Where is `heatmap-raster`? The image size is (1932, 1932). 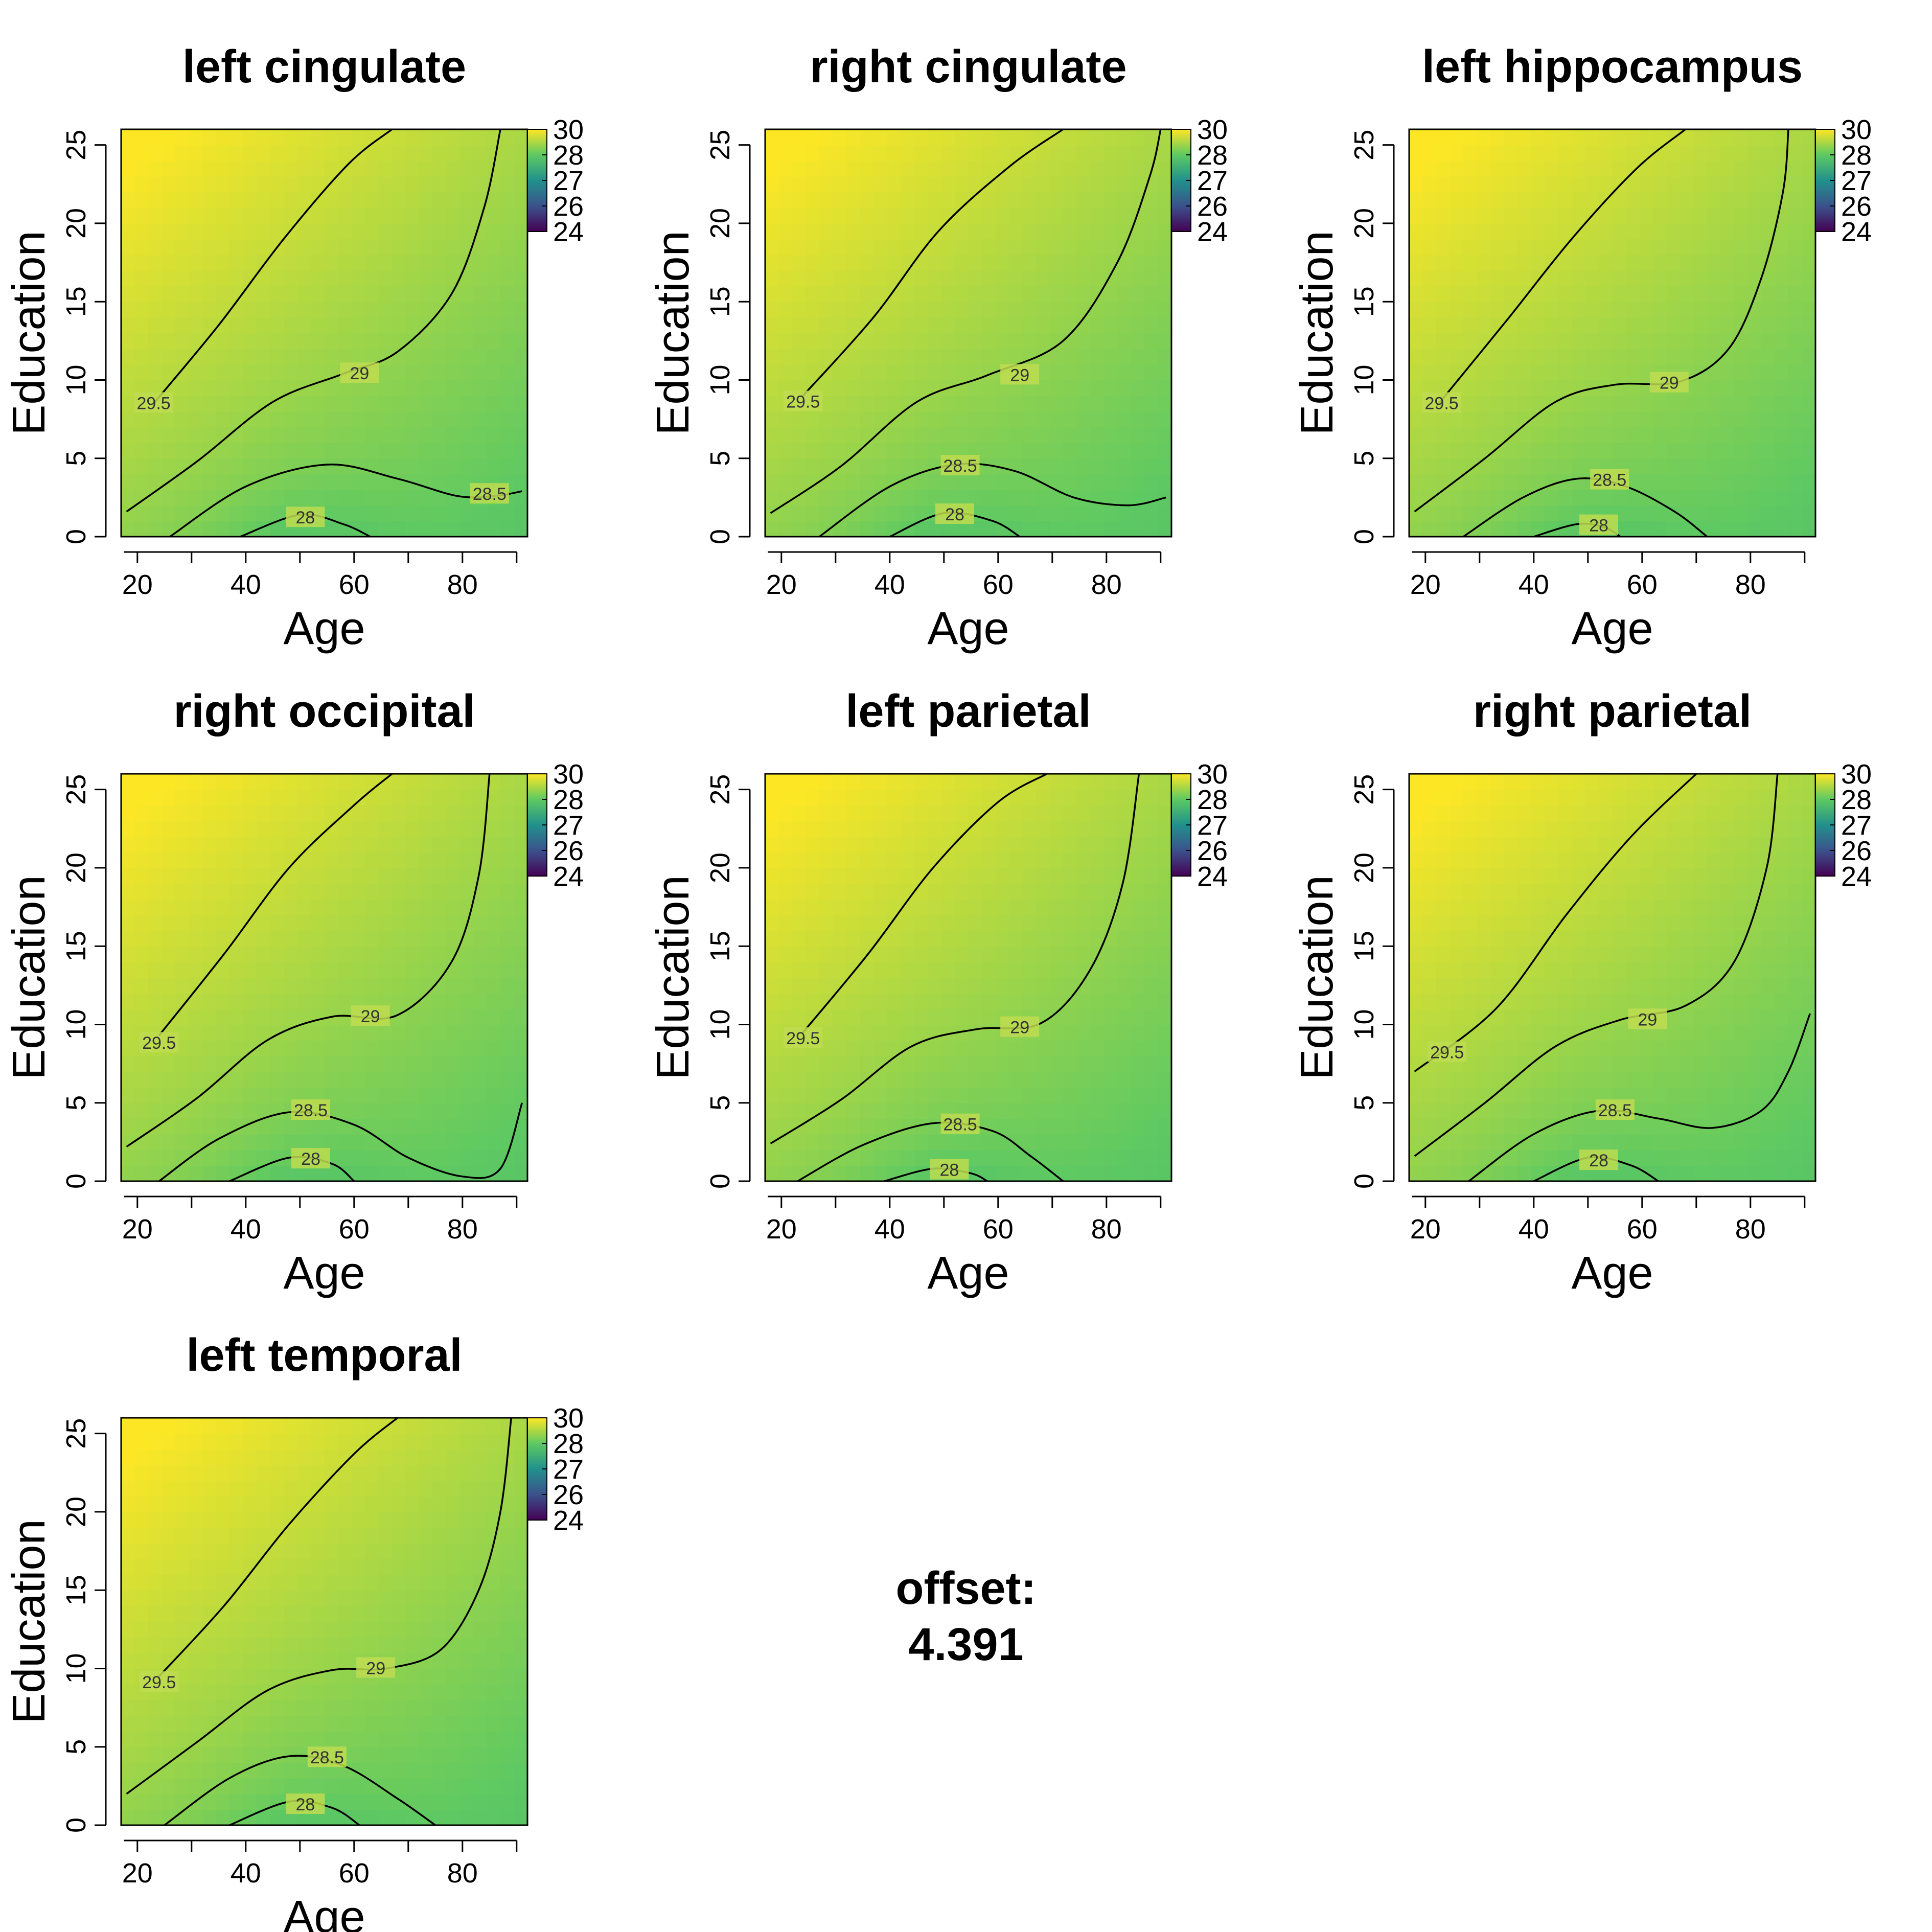
heatmap-raster is located at coordinates (324, 978).